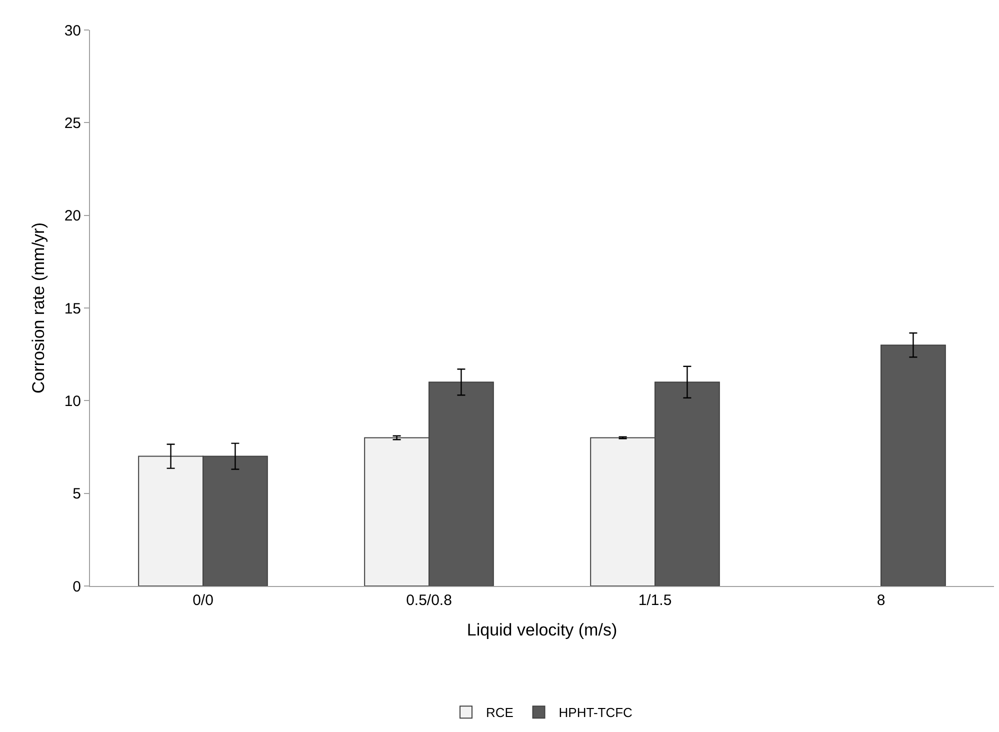  What do you see at coordinates (595, 712) in the screenshot?
I see `legend-label: HPHT-TCFC` at bounding box center [595, 712].